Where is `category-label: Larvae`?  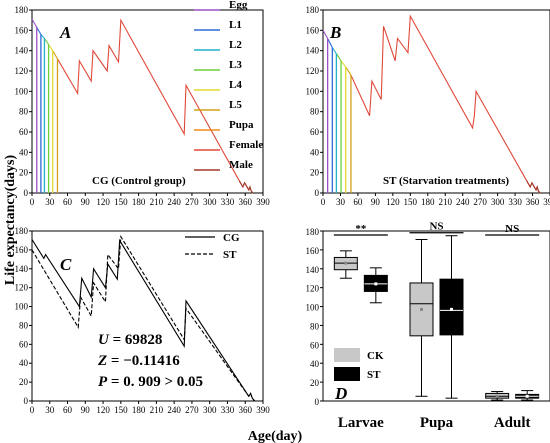
category-label: Larvae is located at coordinates (361, 423).